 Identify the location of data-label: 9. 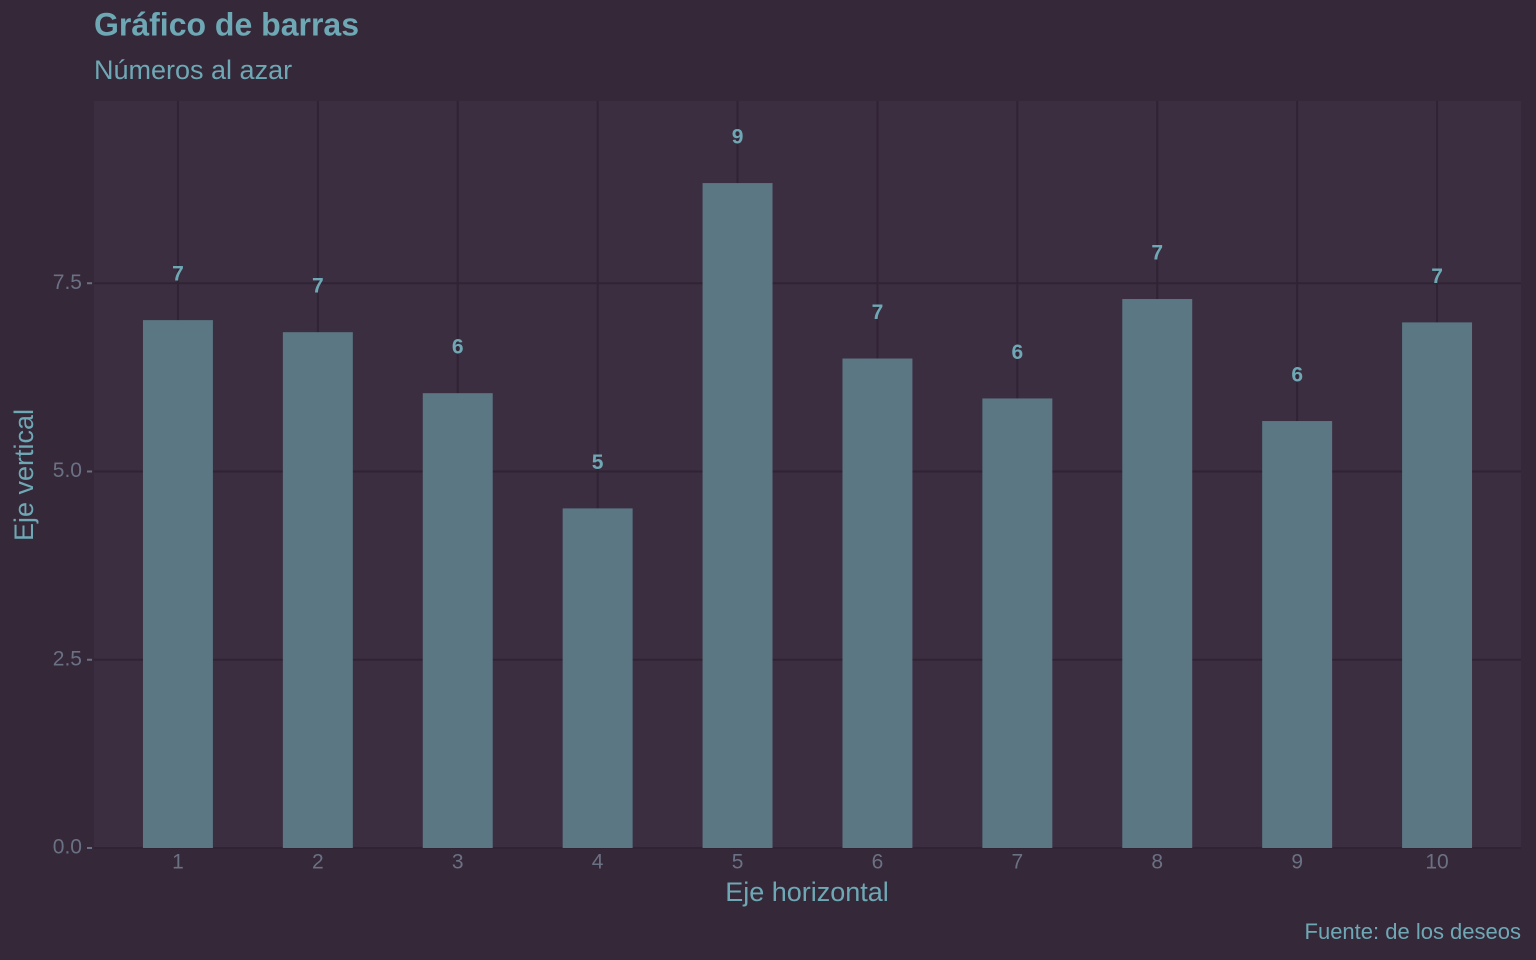
(738, 137).